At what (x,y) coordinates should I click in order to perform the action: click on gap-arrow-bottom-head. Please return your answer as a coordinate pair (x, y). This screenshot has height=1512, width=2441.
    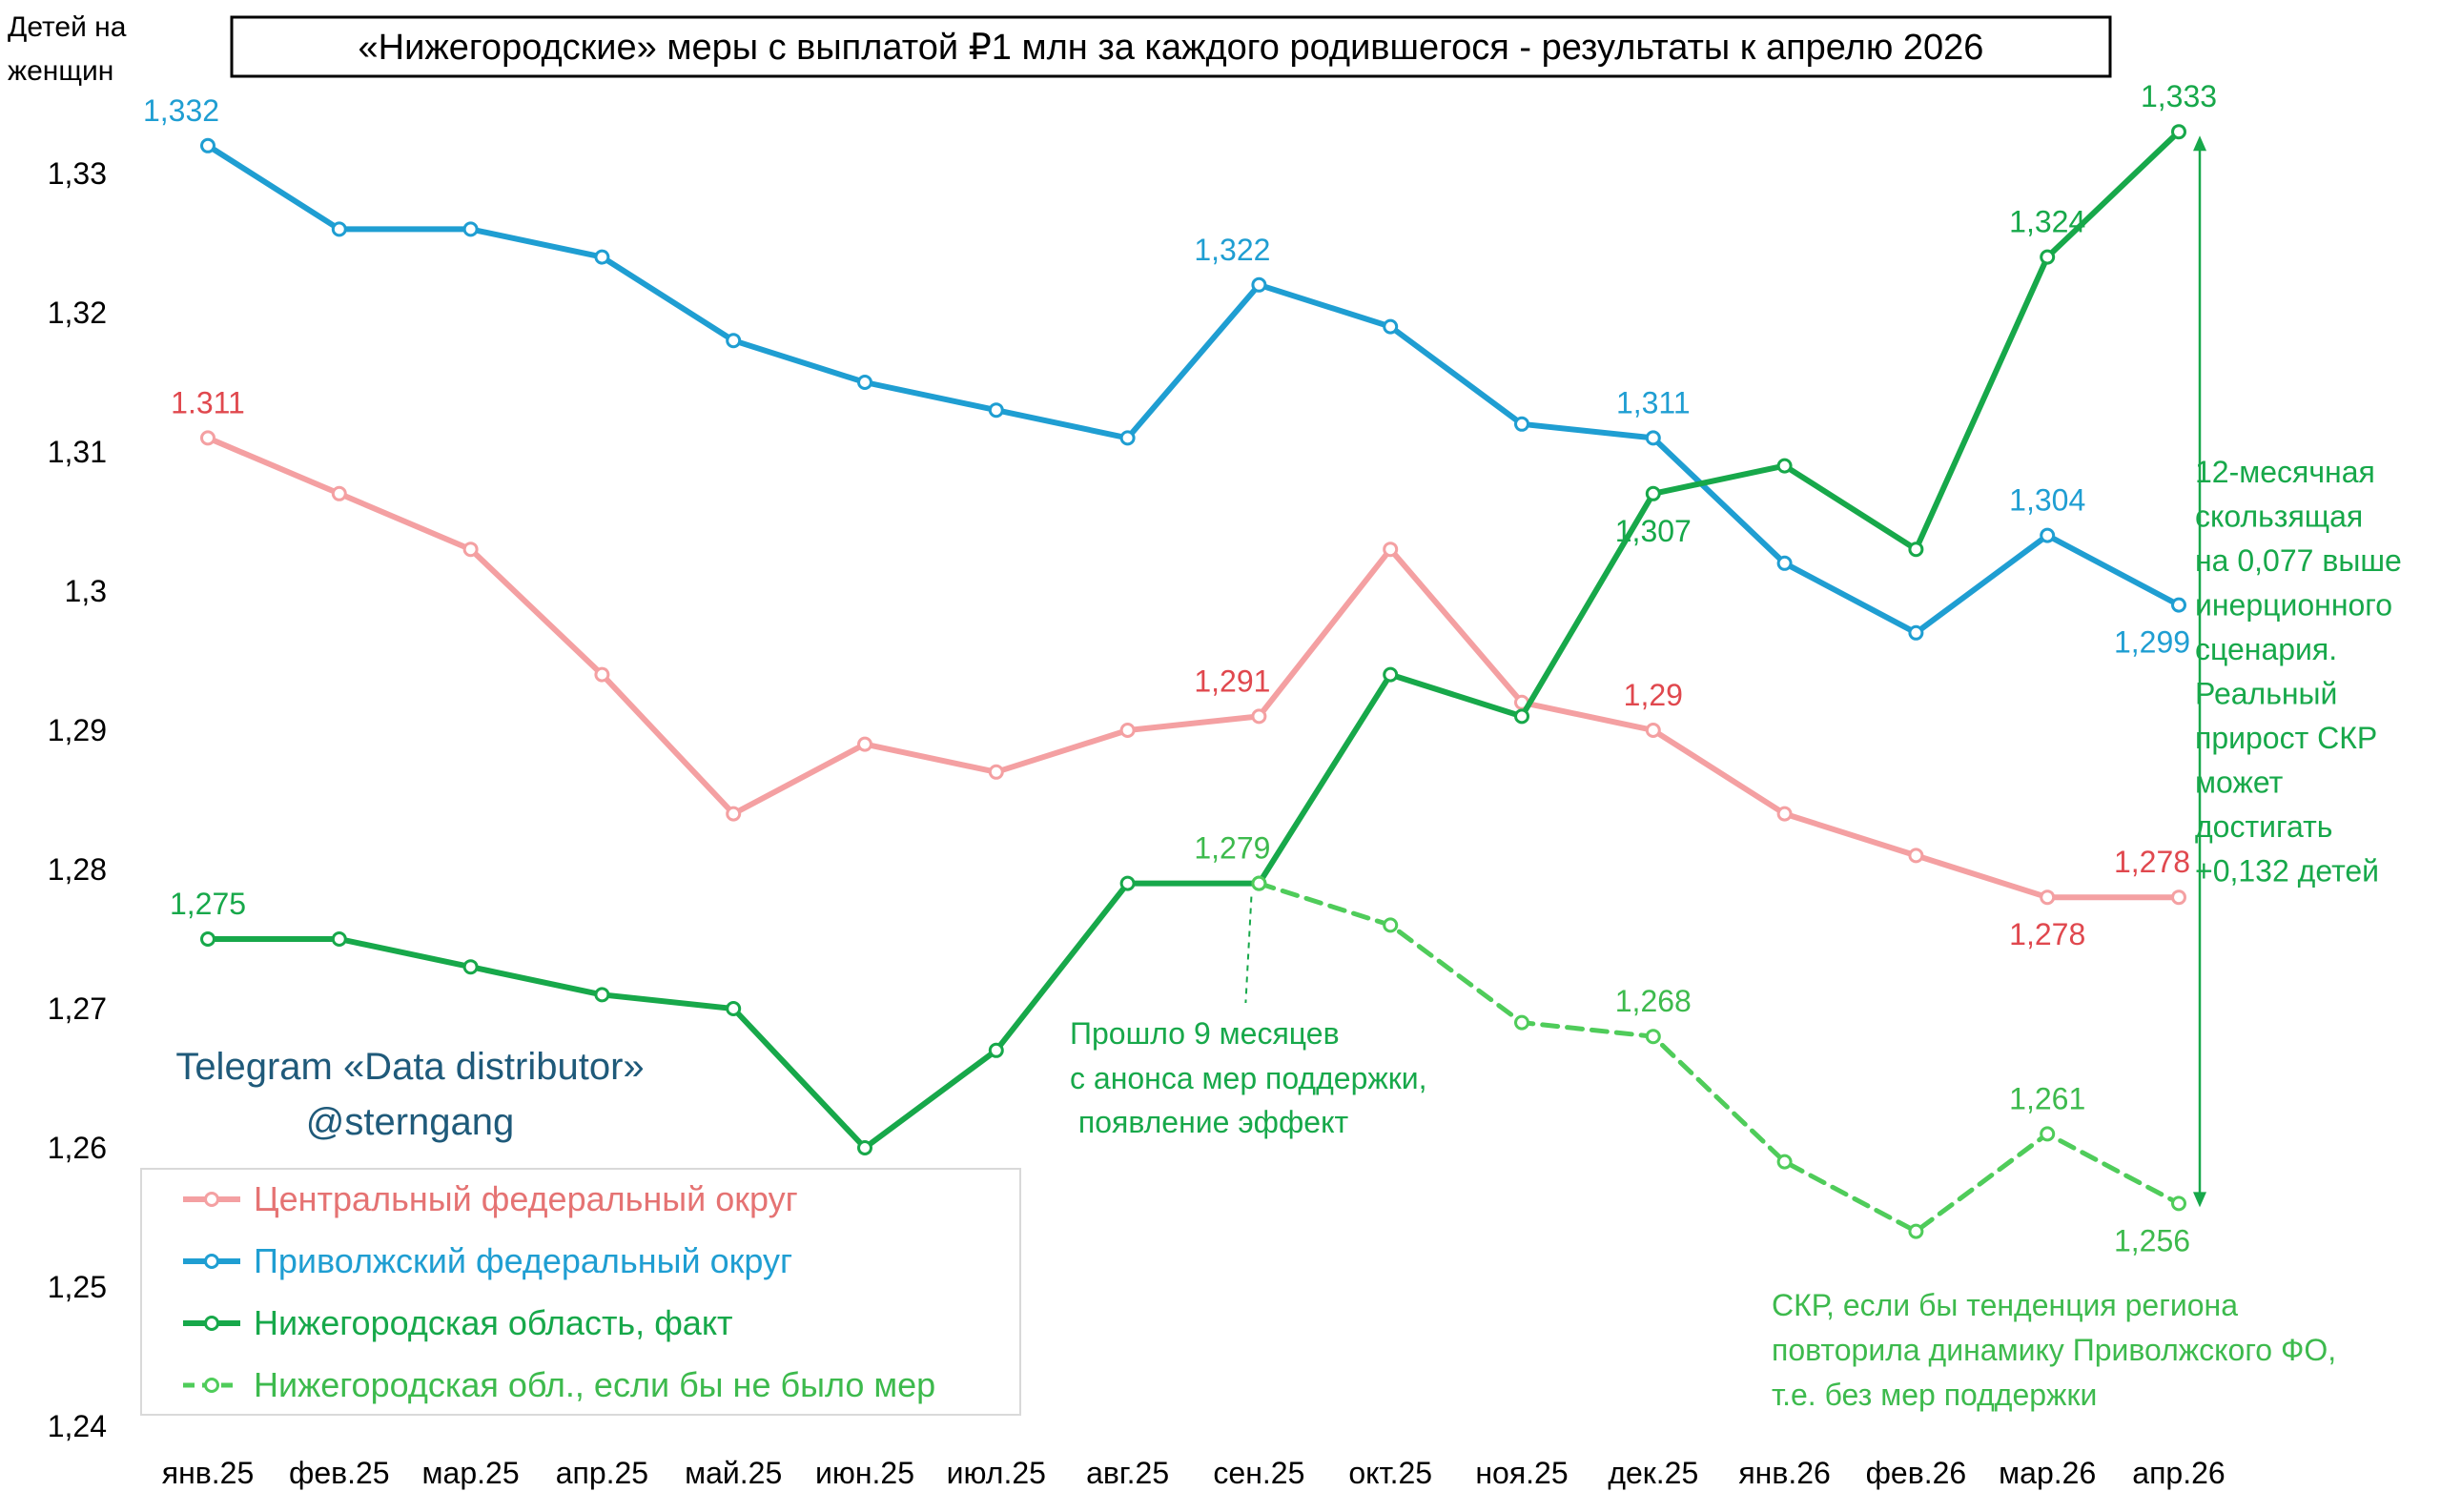
    Looking at the image, I should click on (2199, 1200).